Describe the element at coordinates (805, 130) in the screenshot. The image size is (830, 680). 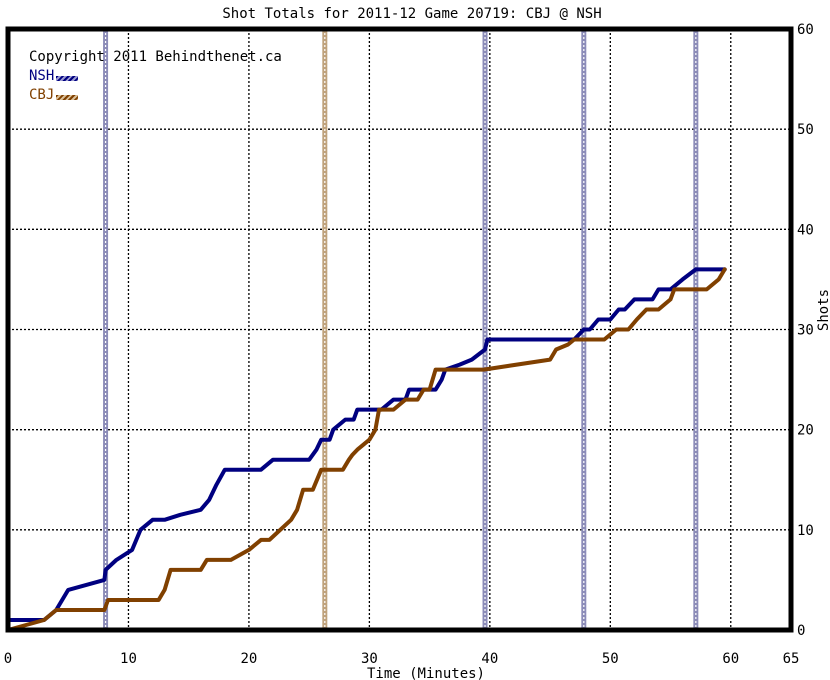
I see `y-tick-label: 50` at that location.